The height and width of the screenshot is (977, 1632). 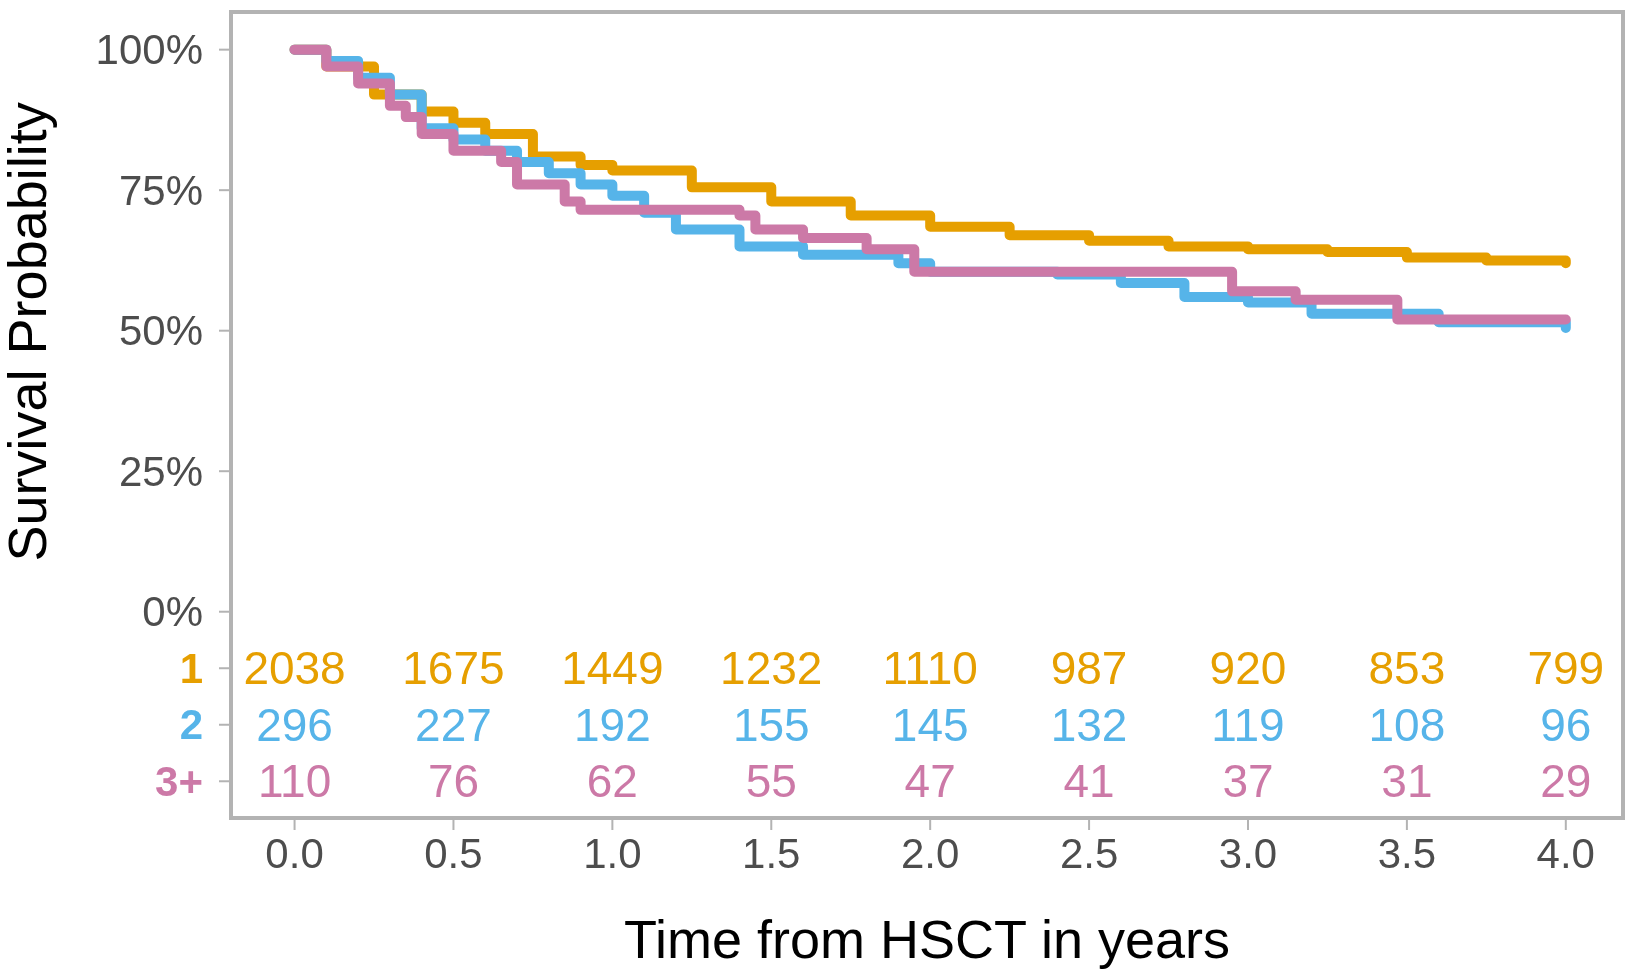 What do you see at coordinates (1566, 668) in the screenshot?
I see `annotation: 799` at bounding box center [1566, 668].